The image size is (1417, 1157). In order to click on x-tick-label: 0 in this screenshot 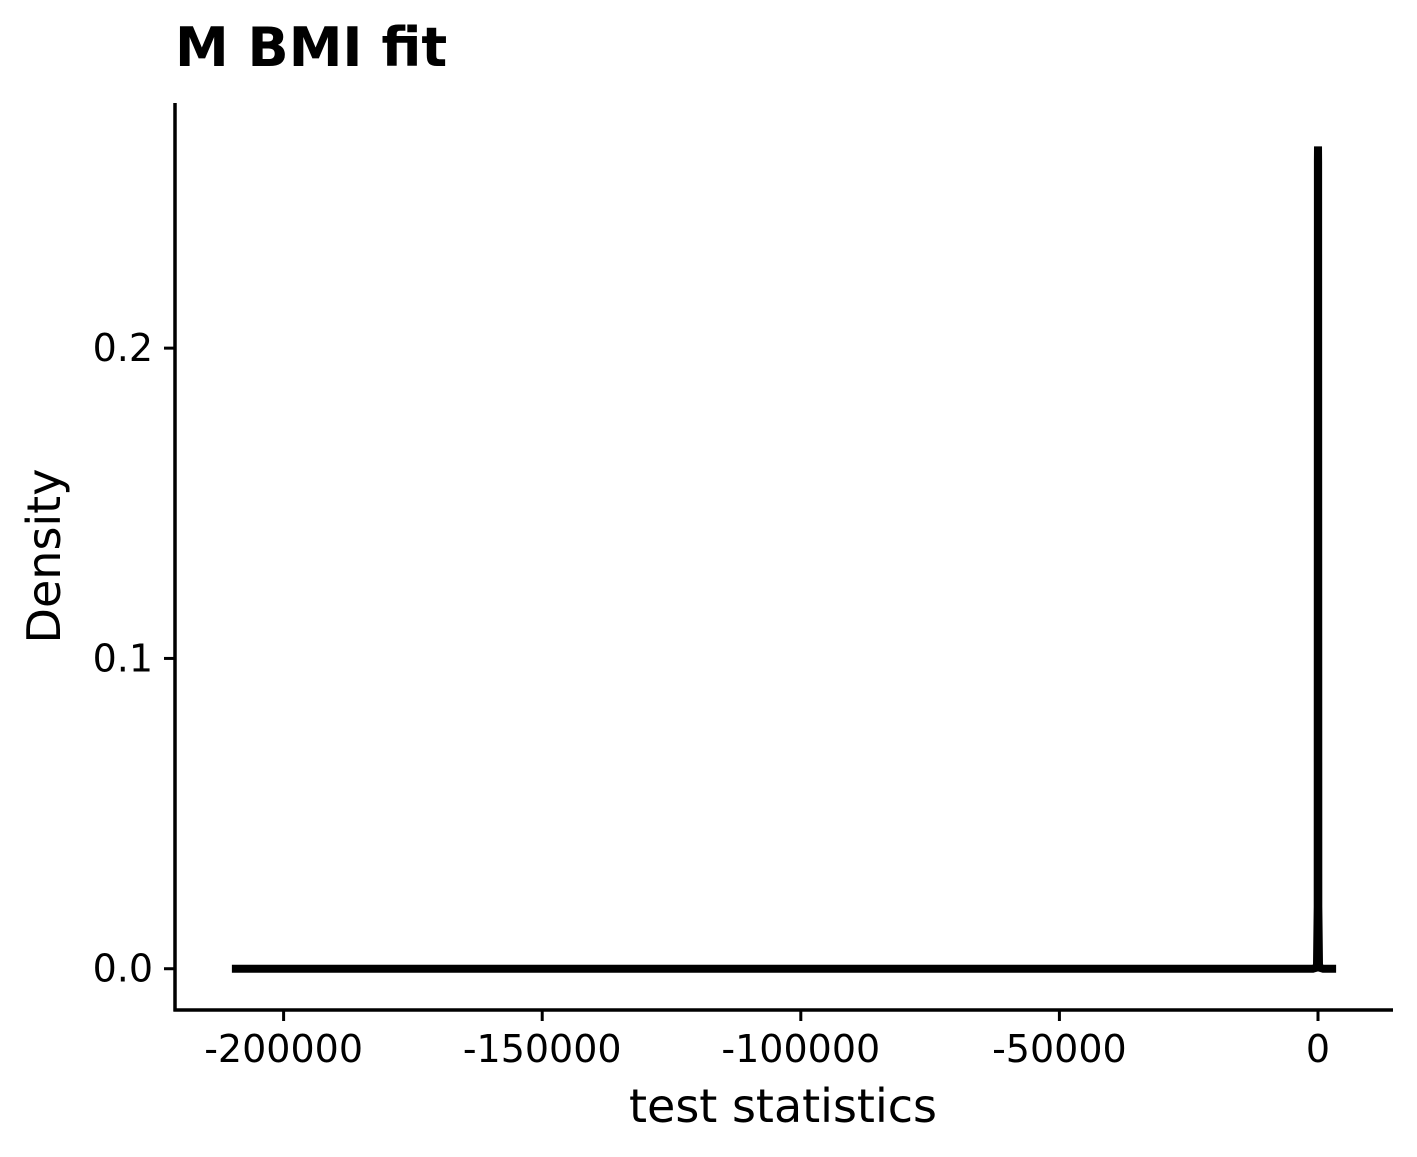, I will do `click(1318, 1049)`.